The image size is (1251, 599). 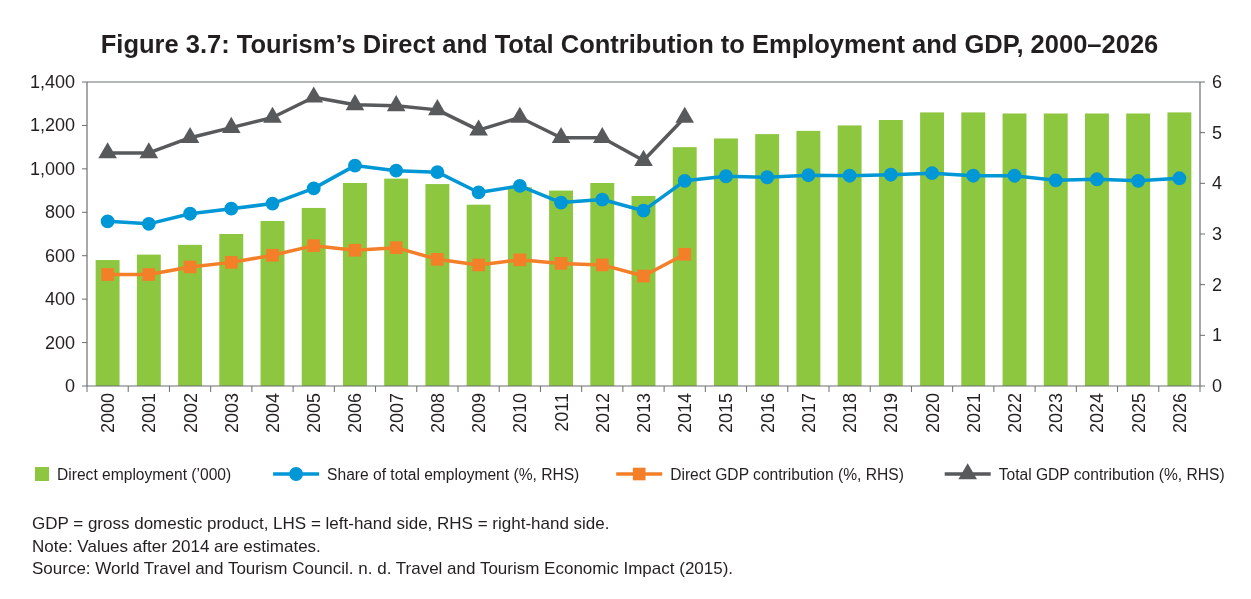 I want to click on y-tick-label: 800, so click(x=59, y=212).